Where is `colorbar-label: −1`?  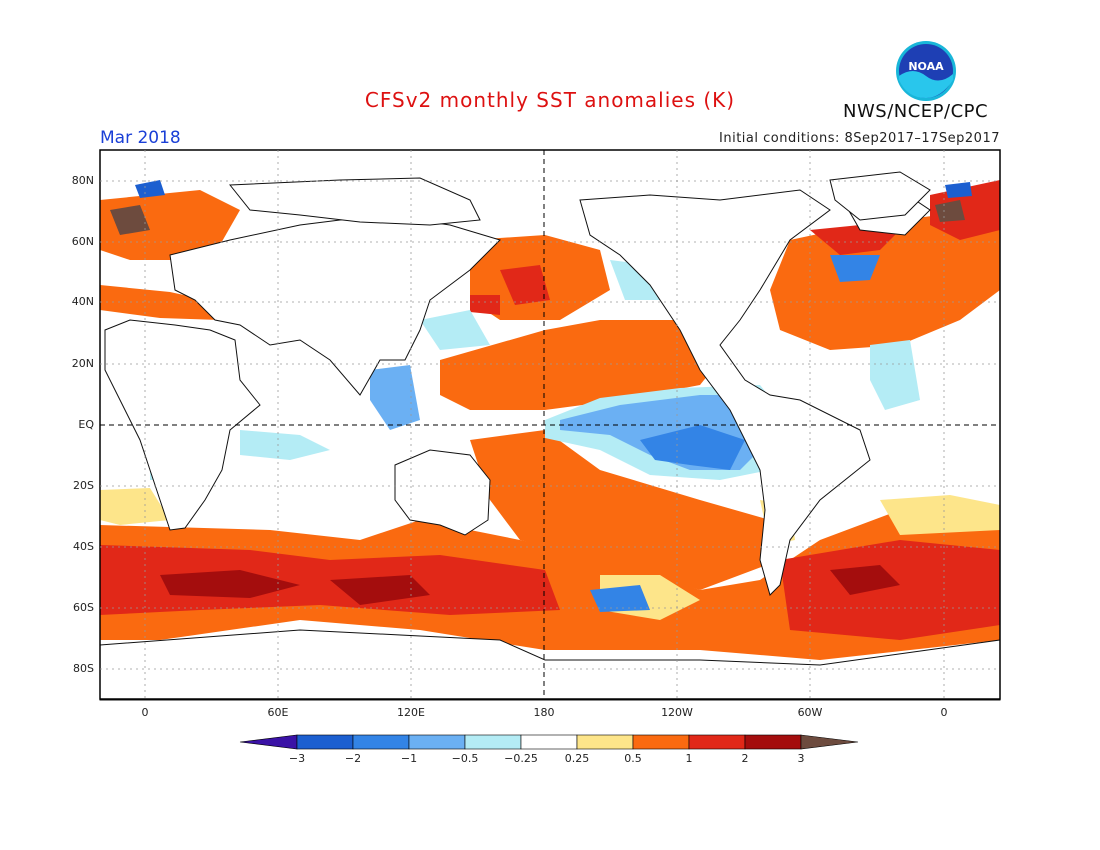
colorbar-label: −1 is located at coordinates (409, 758).